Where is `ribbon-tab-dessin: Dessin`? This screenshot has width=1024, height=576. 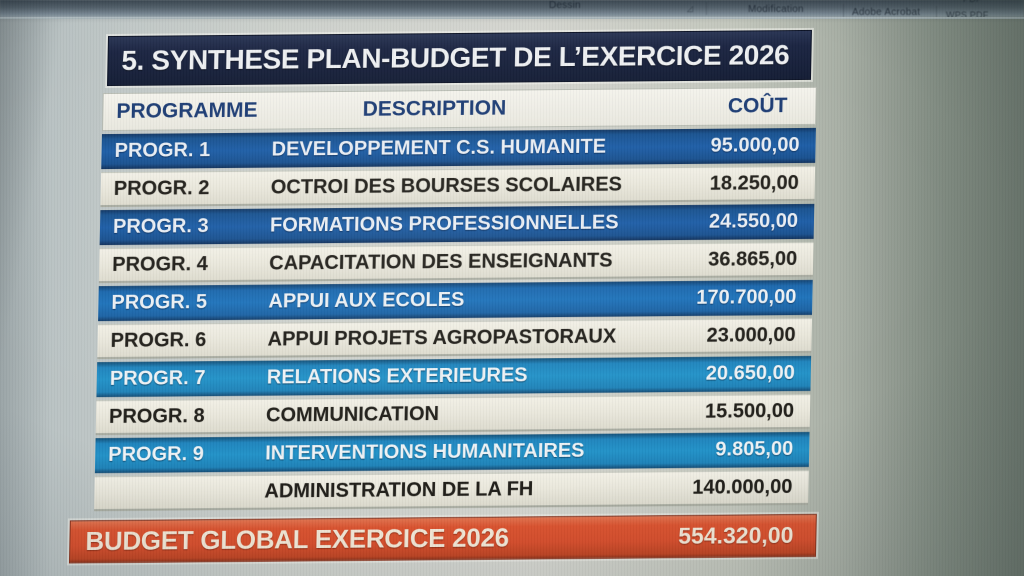 ribbon-tab-dessin: Dessin is located at coordinates (565, 5).